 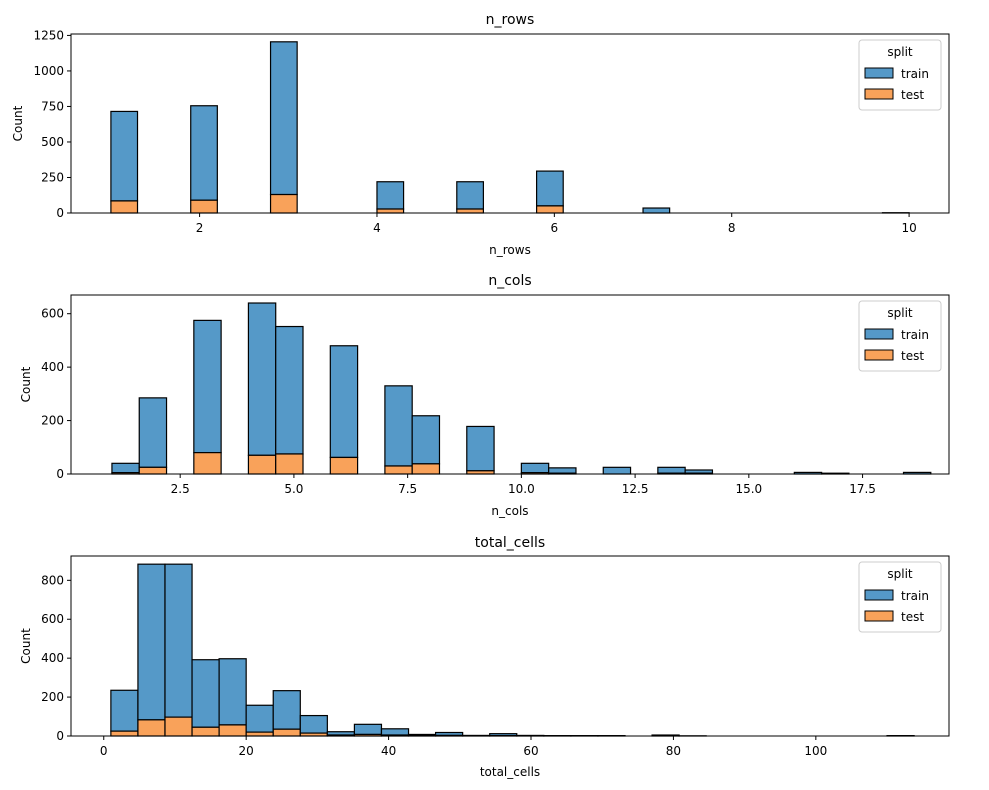 I want to click on x-tick-label: 0, so click(x=104, y=751).